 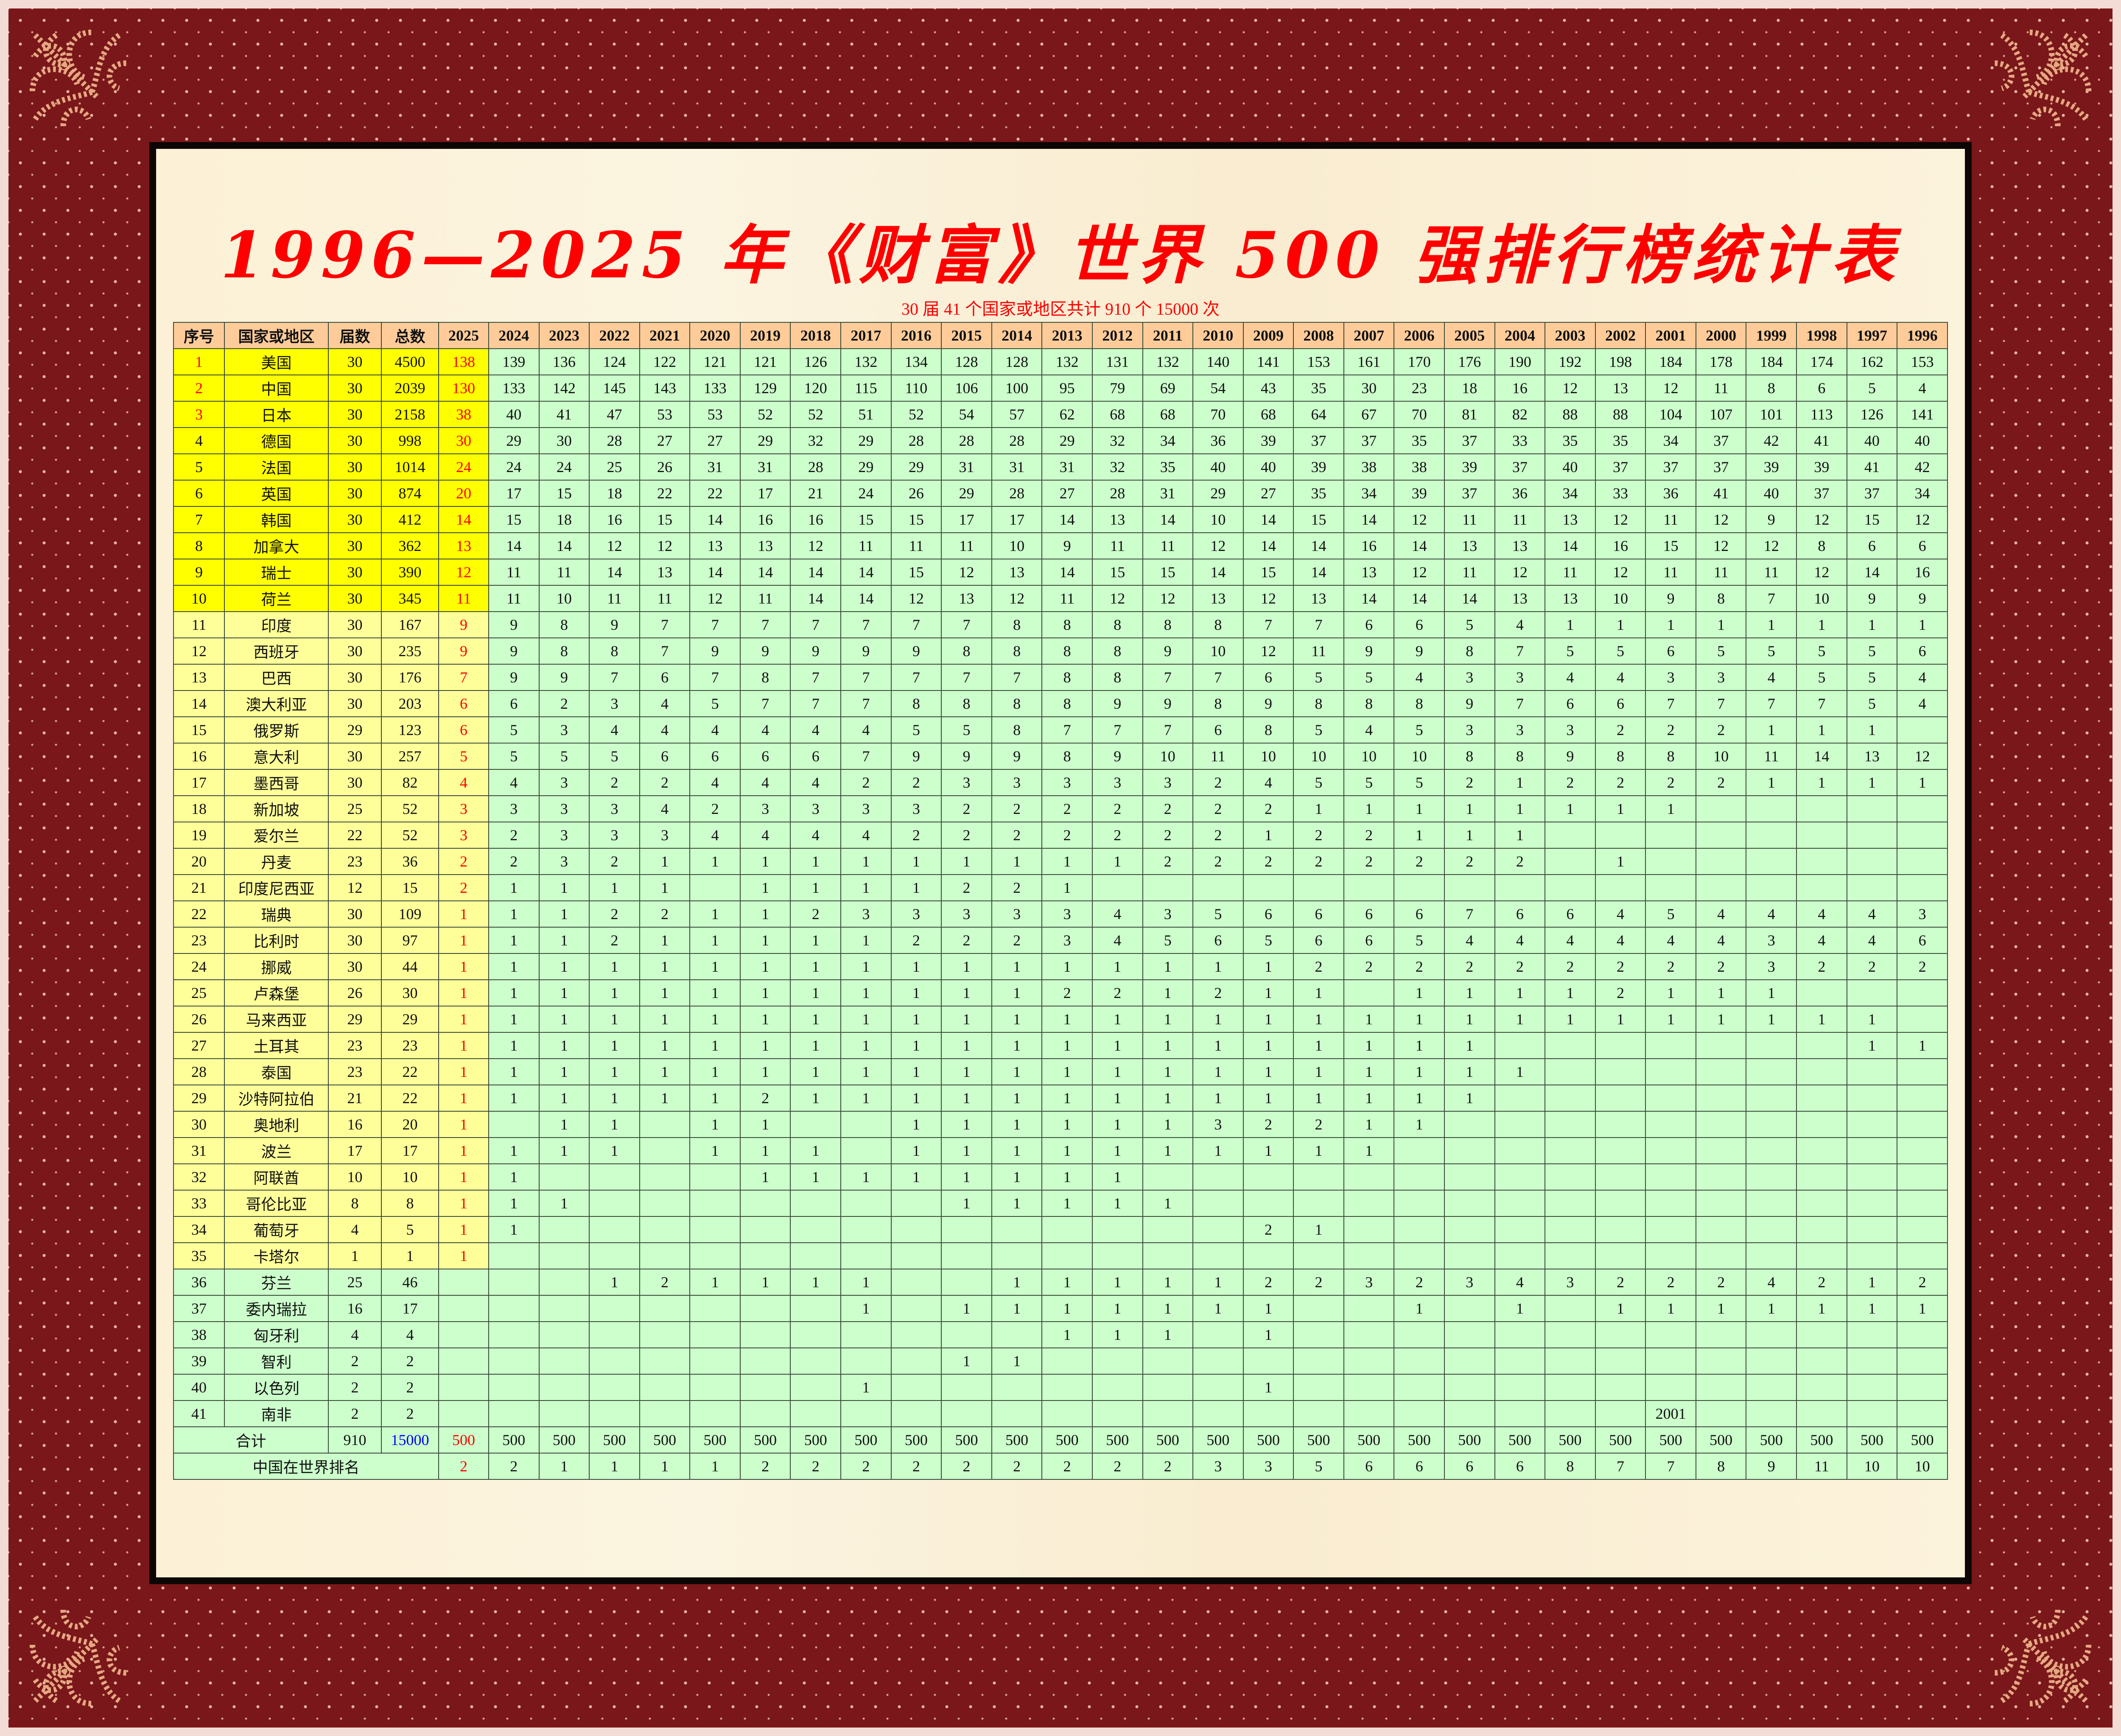 What do you see at coordinates (276, 1282) in the screenshot?
I see `country-name: 芬兰` at bounding box center [276, 1282].